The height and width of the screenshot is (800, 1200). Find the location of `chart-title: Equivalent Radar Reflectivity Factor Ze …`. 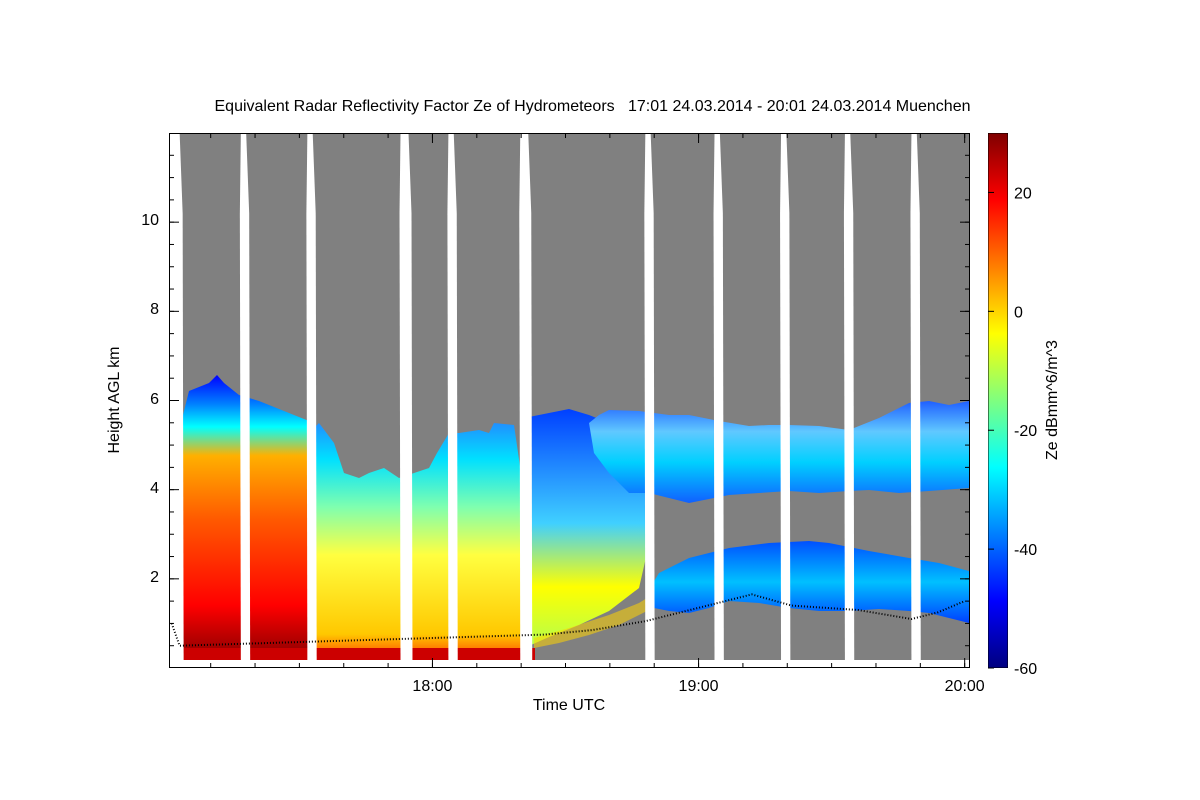

chart-title: Equivalent Radar Reflectivity Factor Ze … is located at coordinates (592, 106).